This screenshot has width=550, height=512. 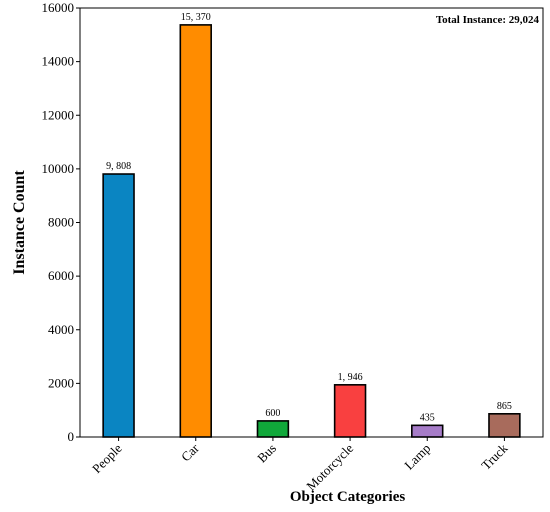 I want to click on y-axis-ticks: 0 2000 4000 6000 8000 10000 12000 14000 16000, so click(x=61, y=222).